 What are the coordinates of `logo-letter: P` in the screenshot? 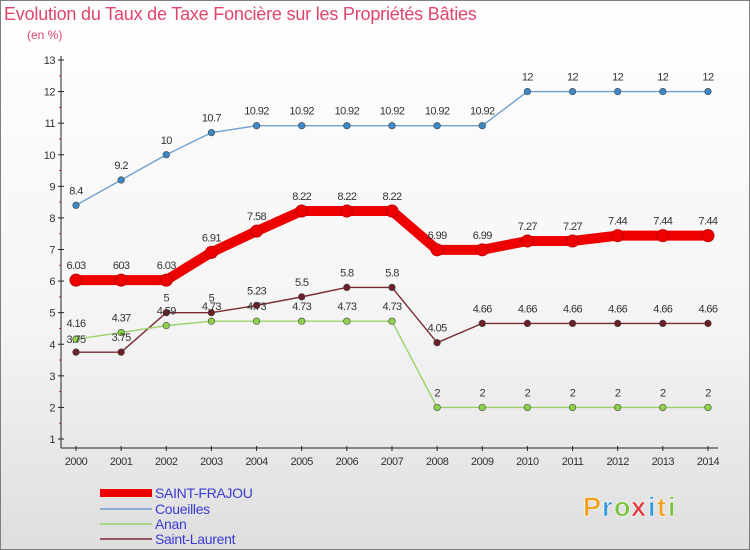 It's located at (592, 507).